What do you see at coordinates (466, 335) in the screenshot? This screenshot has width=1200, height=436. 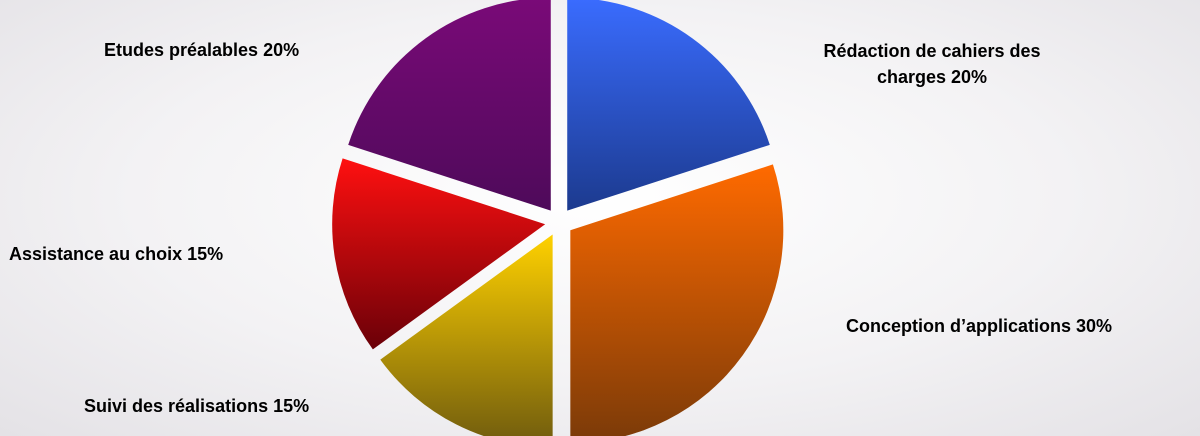 I see `slice-suivi` at bounding box center [466, 335].